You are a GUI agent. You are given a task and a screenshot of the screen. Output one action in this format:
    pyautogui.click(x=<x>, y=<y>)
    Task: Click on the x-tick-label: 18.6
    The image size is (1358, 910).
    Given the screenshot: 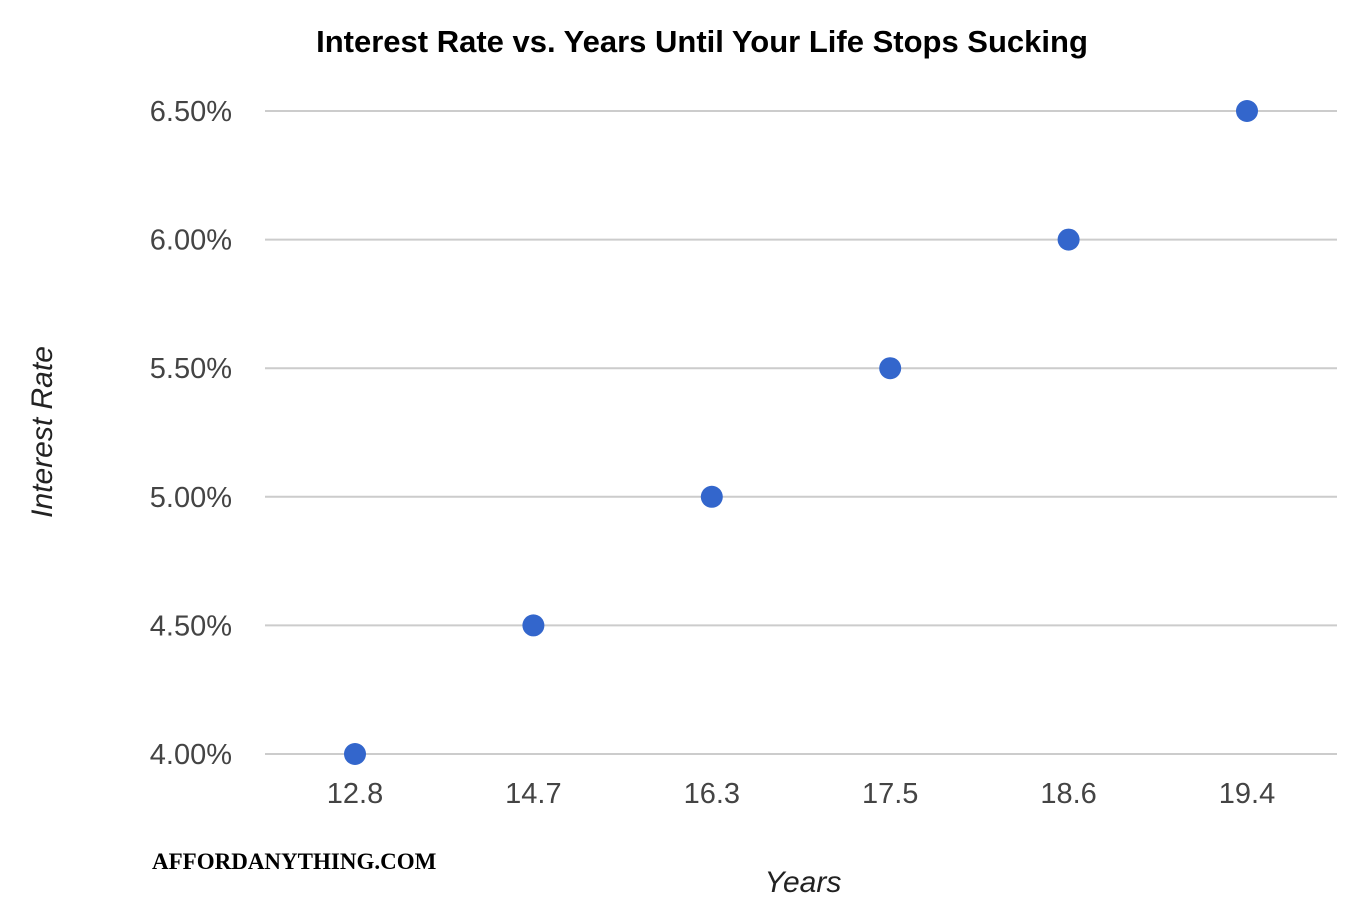 What is the action you would take?
    pyautogui.click(x=1068, y=794)
    